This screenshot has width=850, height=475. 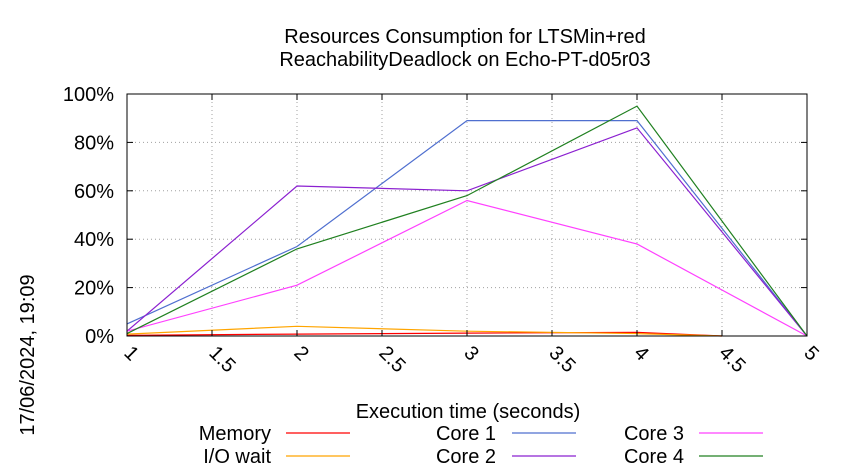 What do you see at coordinates (561, 359) in the screenshot?
I see `x-tick-label: 3.5` at bounding box center [561, 359].